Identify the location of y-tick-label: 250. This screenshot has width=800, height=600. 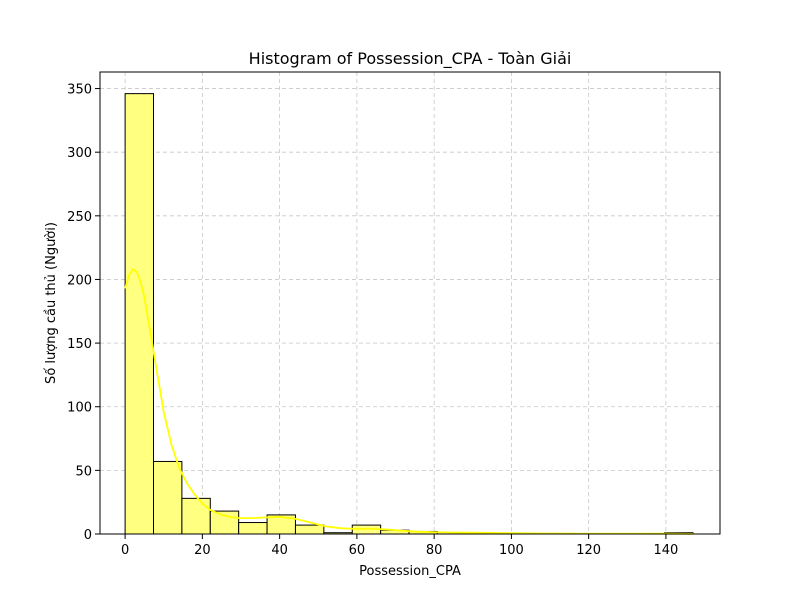
(79, 217).